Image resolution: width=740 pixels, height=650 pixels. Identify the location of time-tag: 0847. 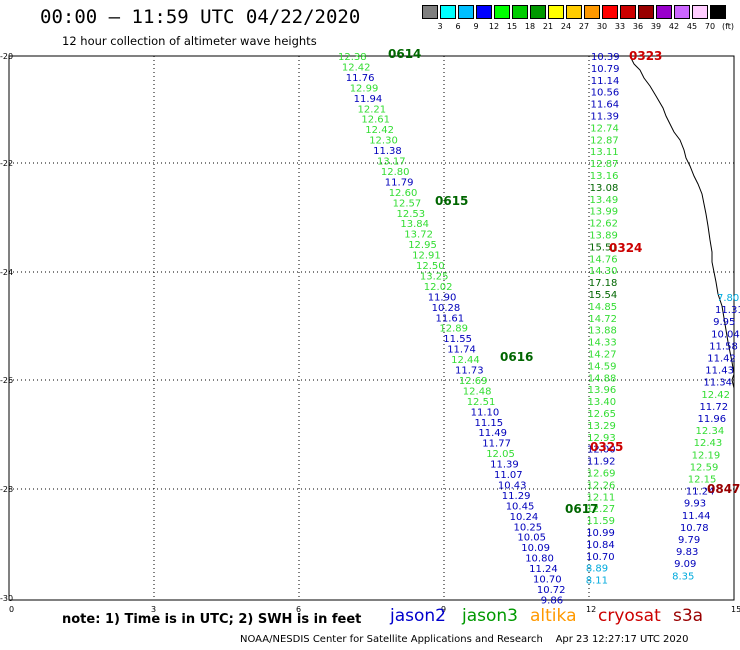
(723, 489).